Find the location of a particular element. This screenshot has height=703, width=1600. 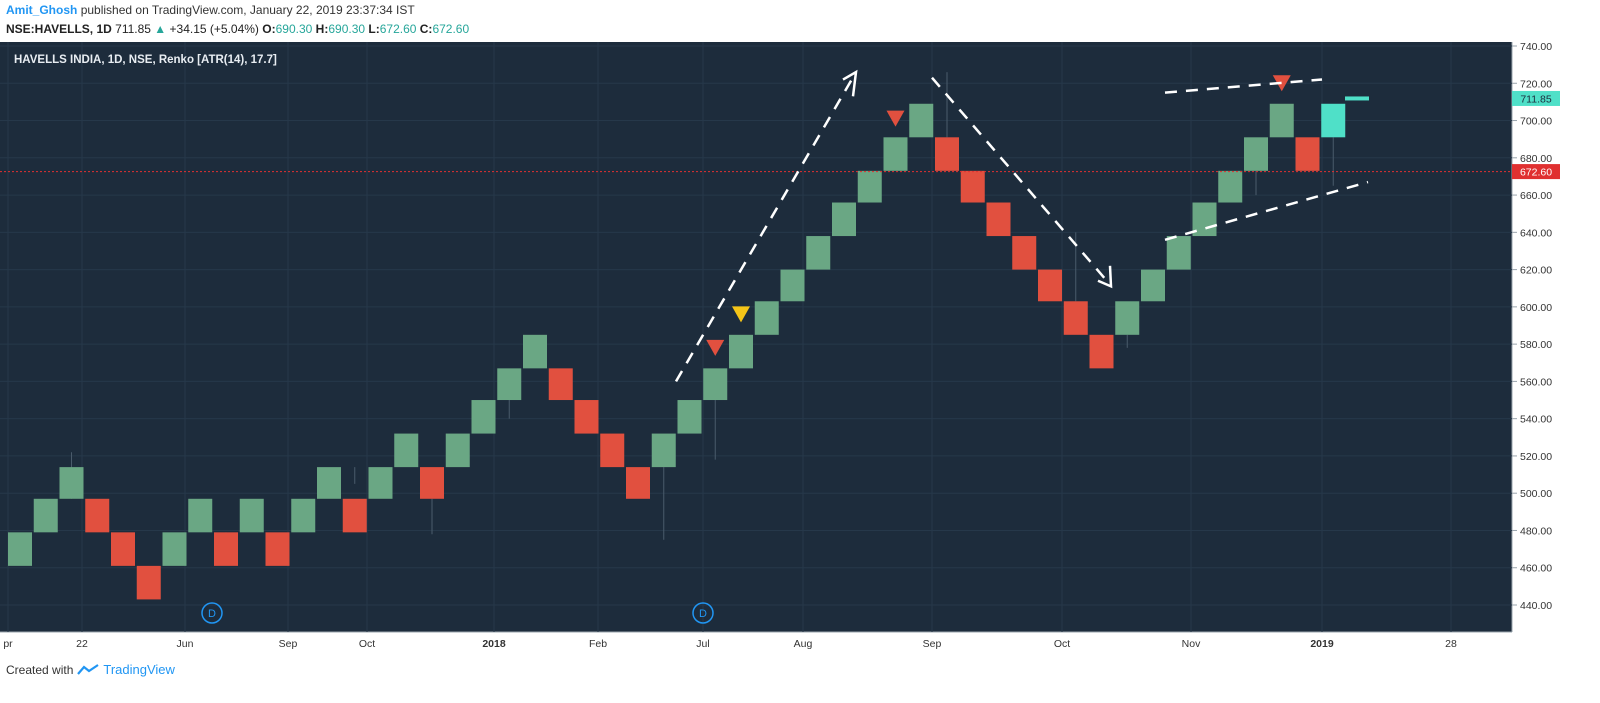

time-tick-label: 2019 is located at coordinates (1322, 644).